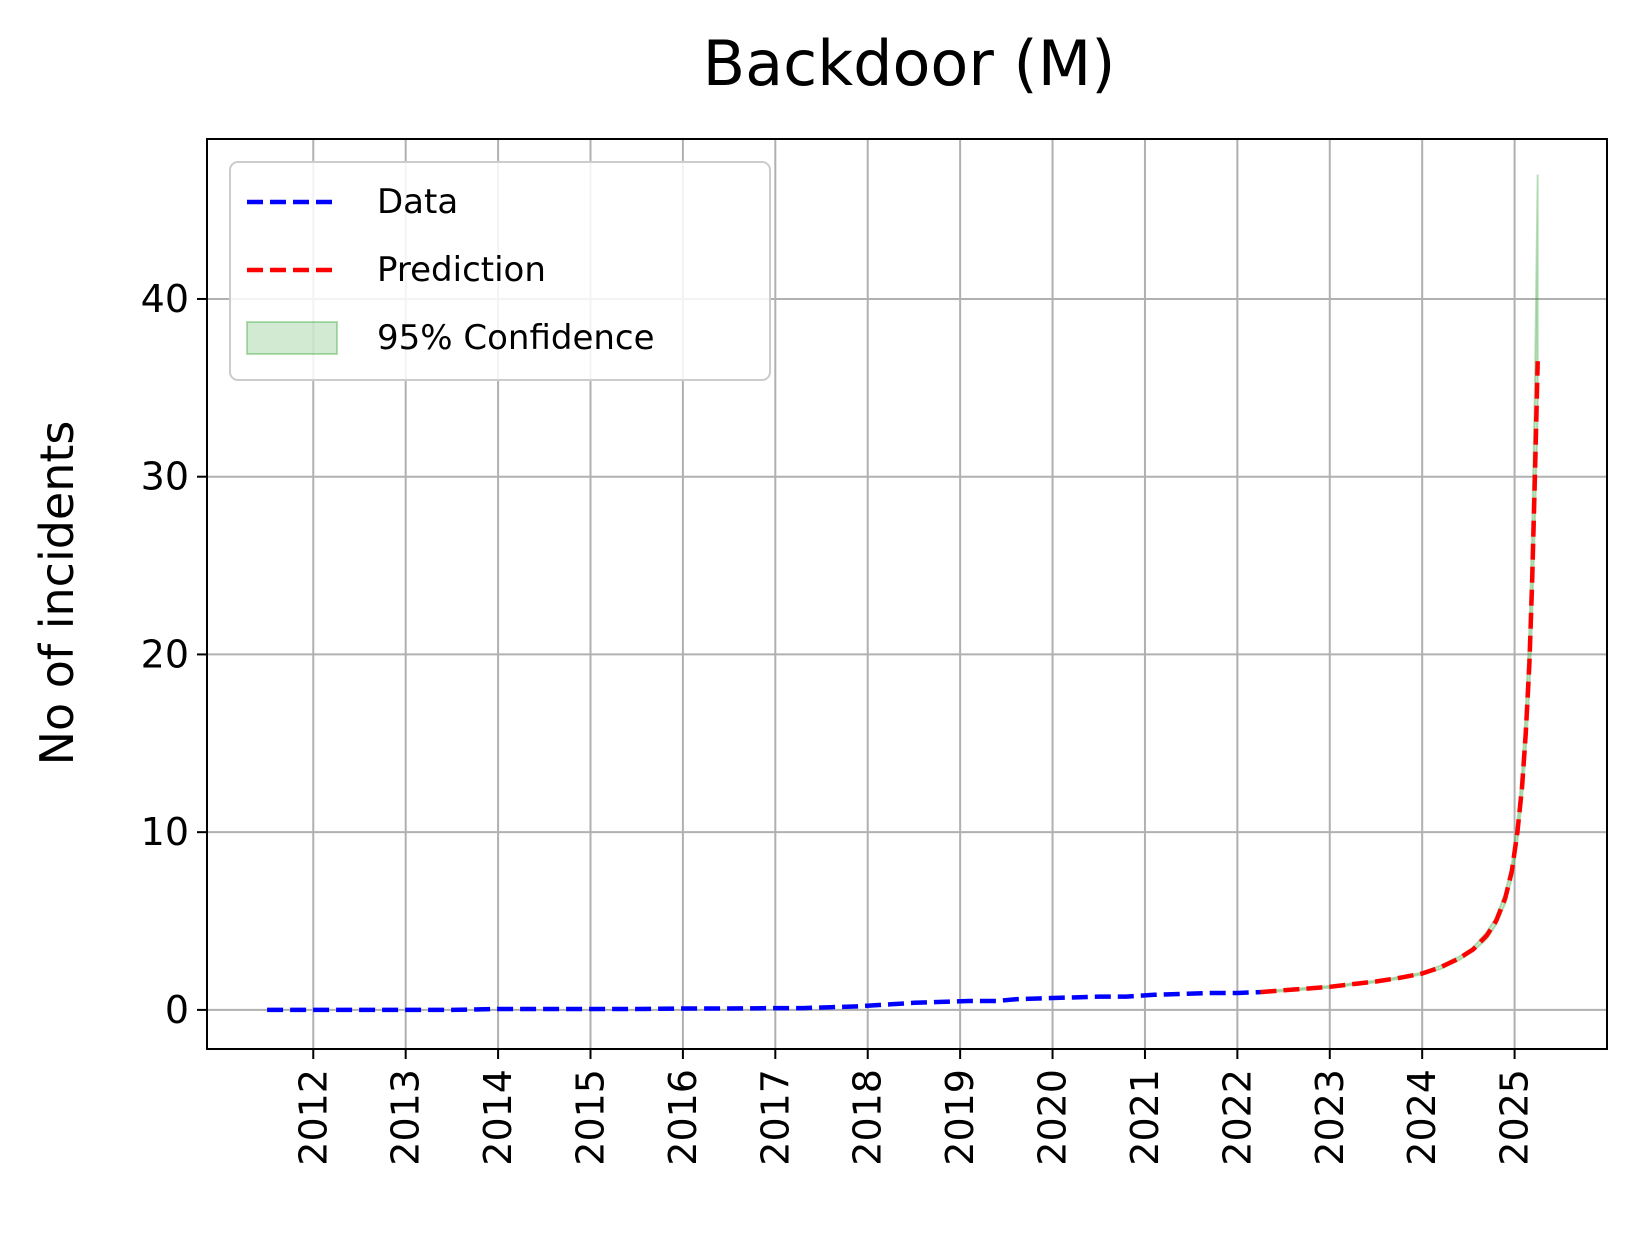  What do you see at coordinates (1330, 1117) in the screenshot?
I see `x-tick-label: 2023` at bounding box center [1330, 1117].